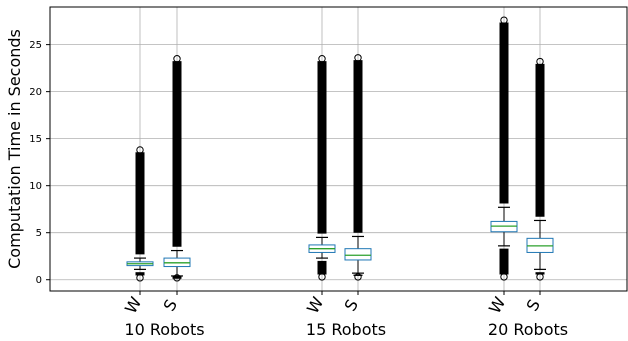 Image resolution: width=628 pixels, height=341 pixels. What do you see at coordinates (358, 254) in the screenshot?
I see `box-iqr` at bounding box center [358, 254].